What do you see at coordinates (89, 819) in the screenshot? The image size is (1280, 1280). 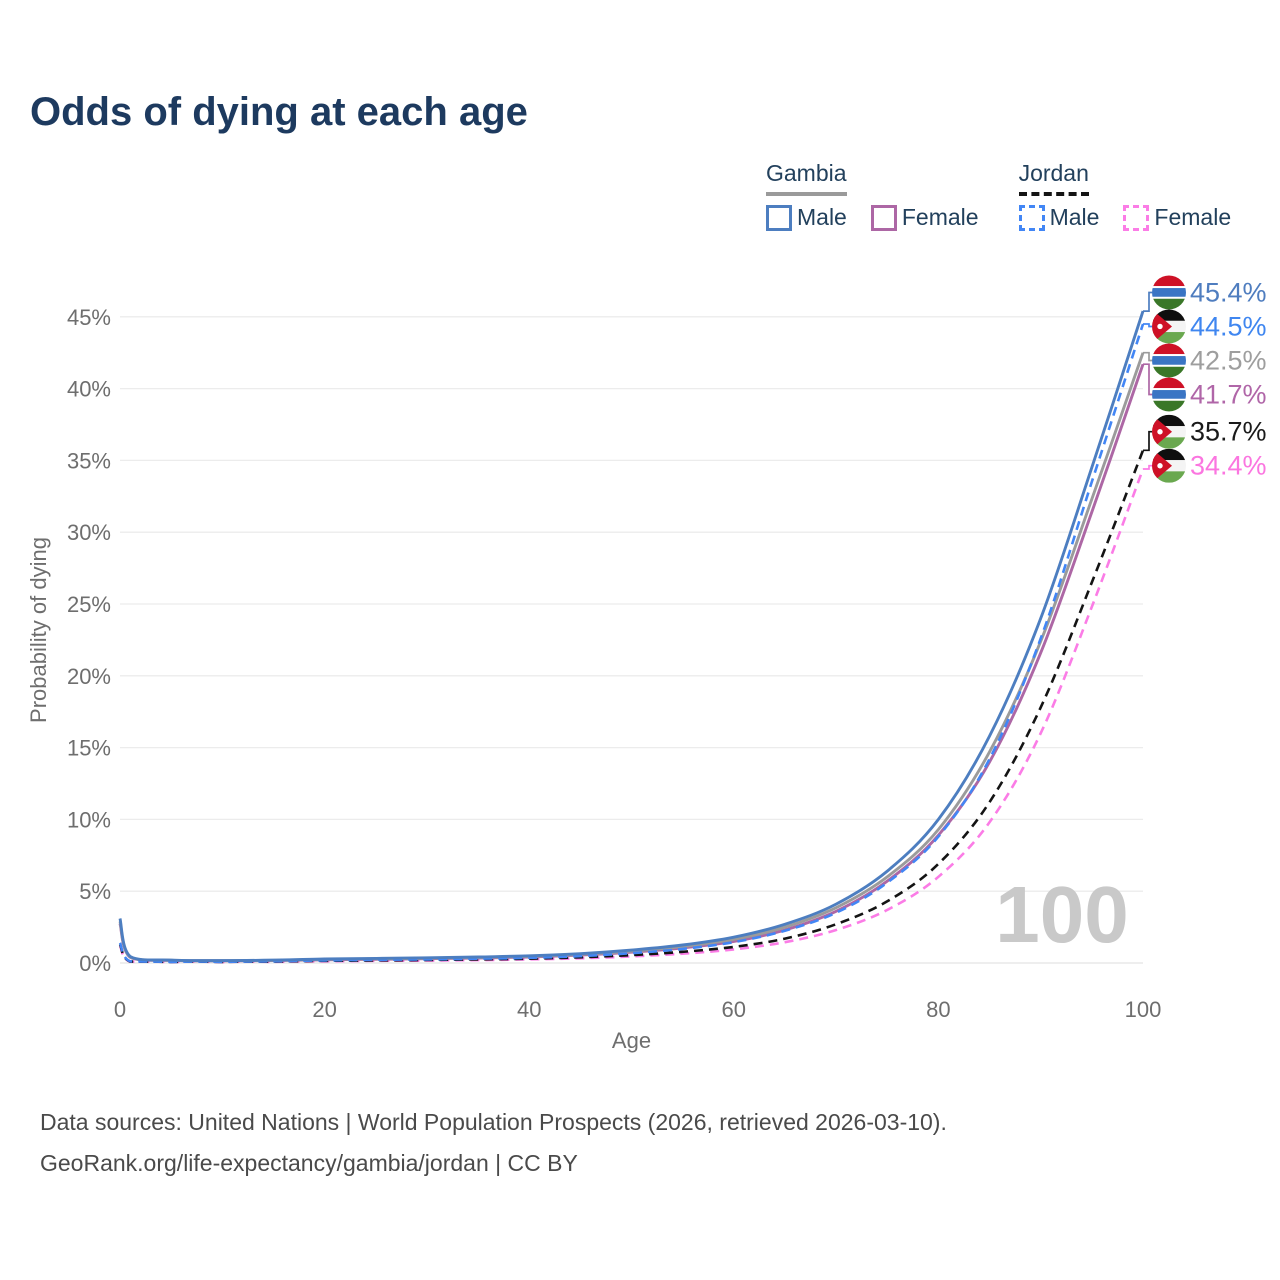 I see `y-tick-label: 10%` at bounding box center [89, 819].